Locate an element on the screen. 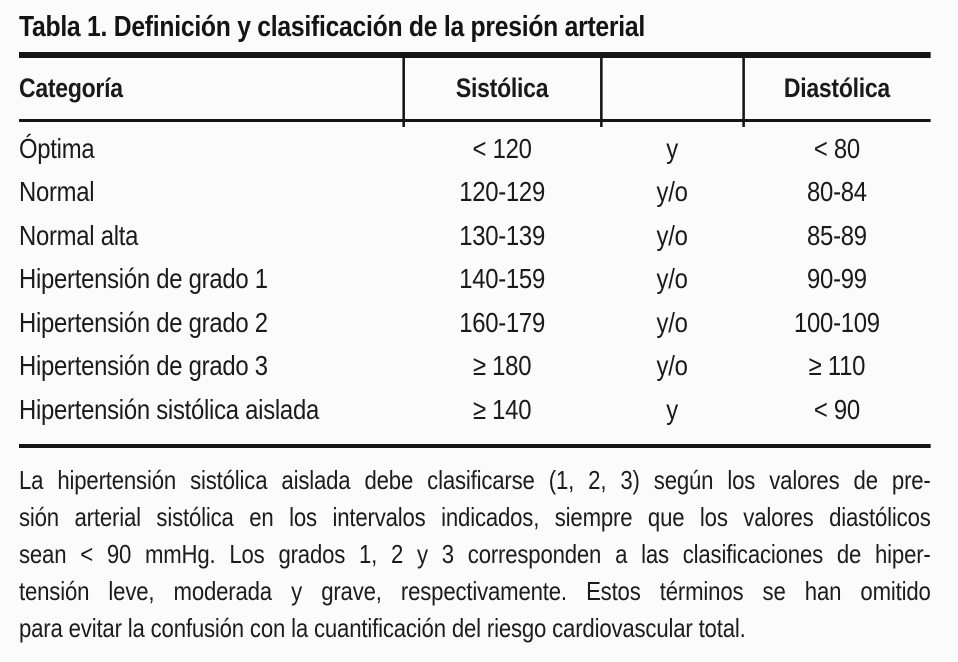 This screenshot has height=662, width=958. category-cell: Hipertensión de grado 3 is located at coordinates (143, 366).